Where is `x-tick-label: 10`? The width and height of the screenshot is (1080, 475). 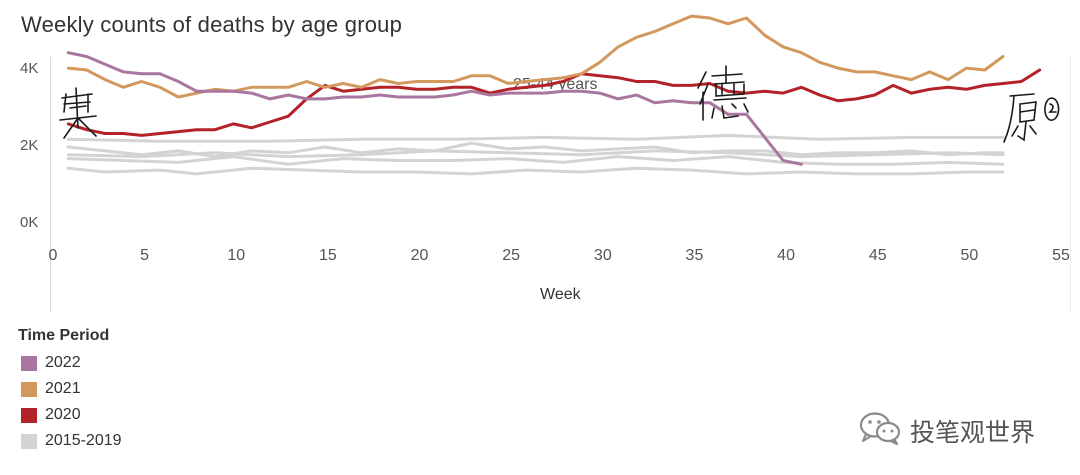
x-tick-label: 10 is located at coordinates (236, 255).